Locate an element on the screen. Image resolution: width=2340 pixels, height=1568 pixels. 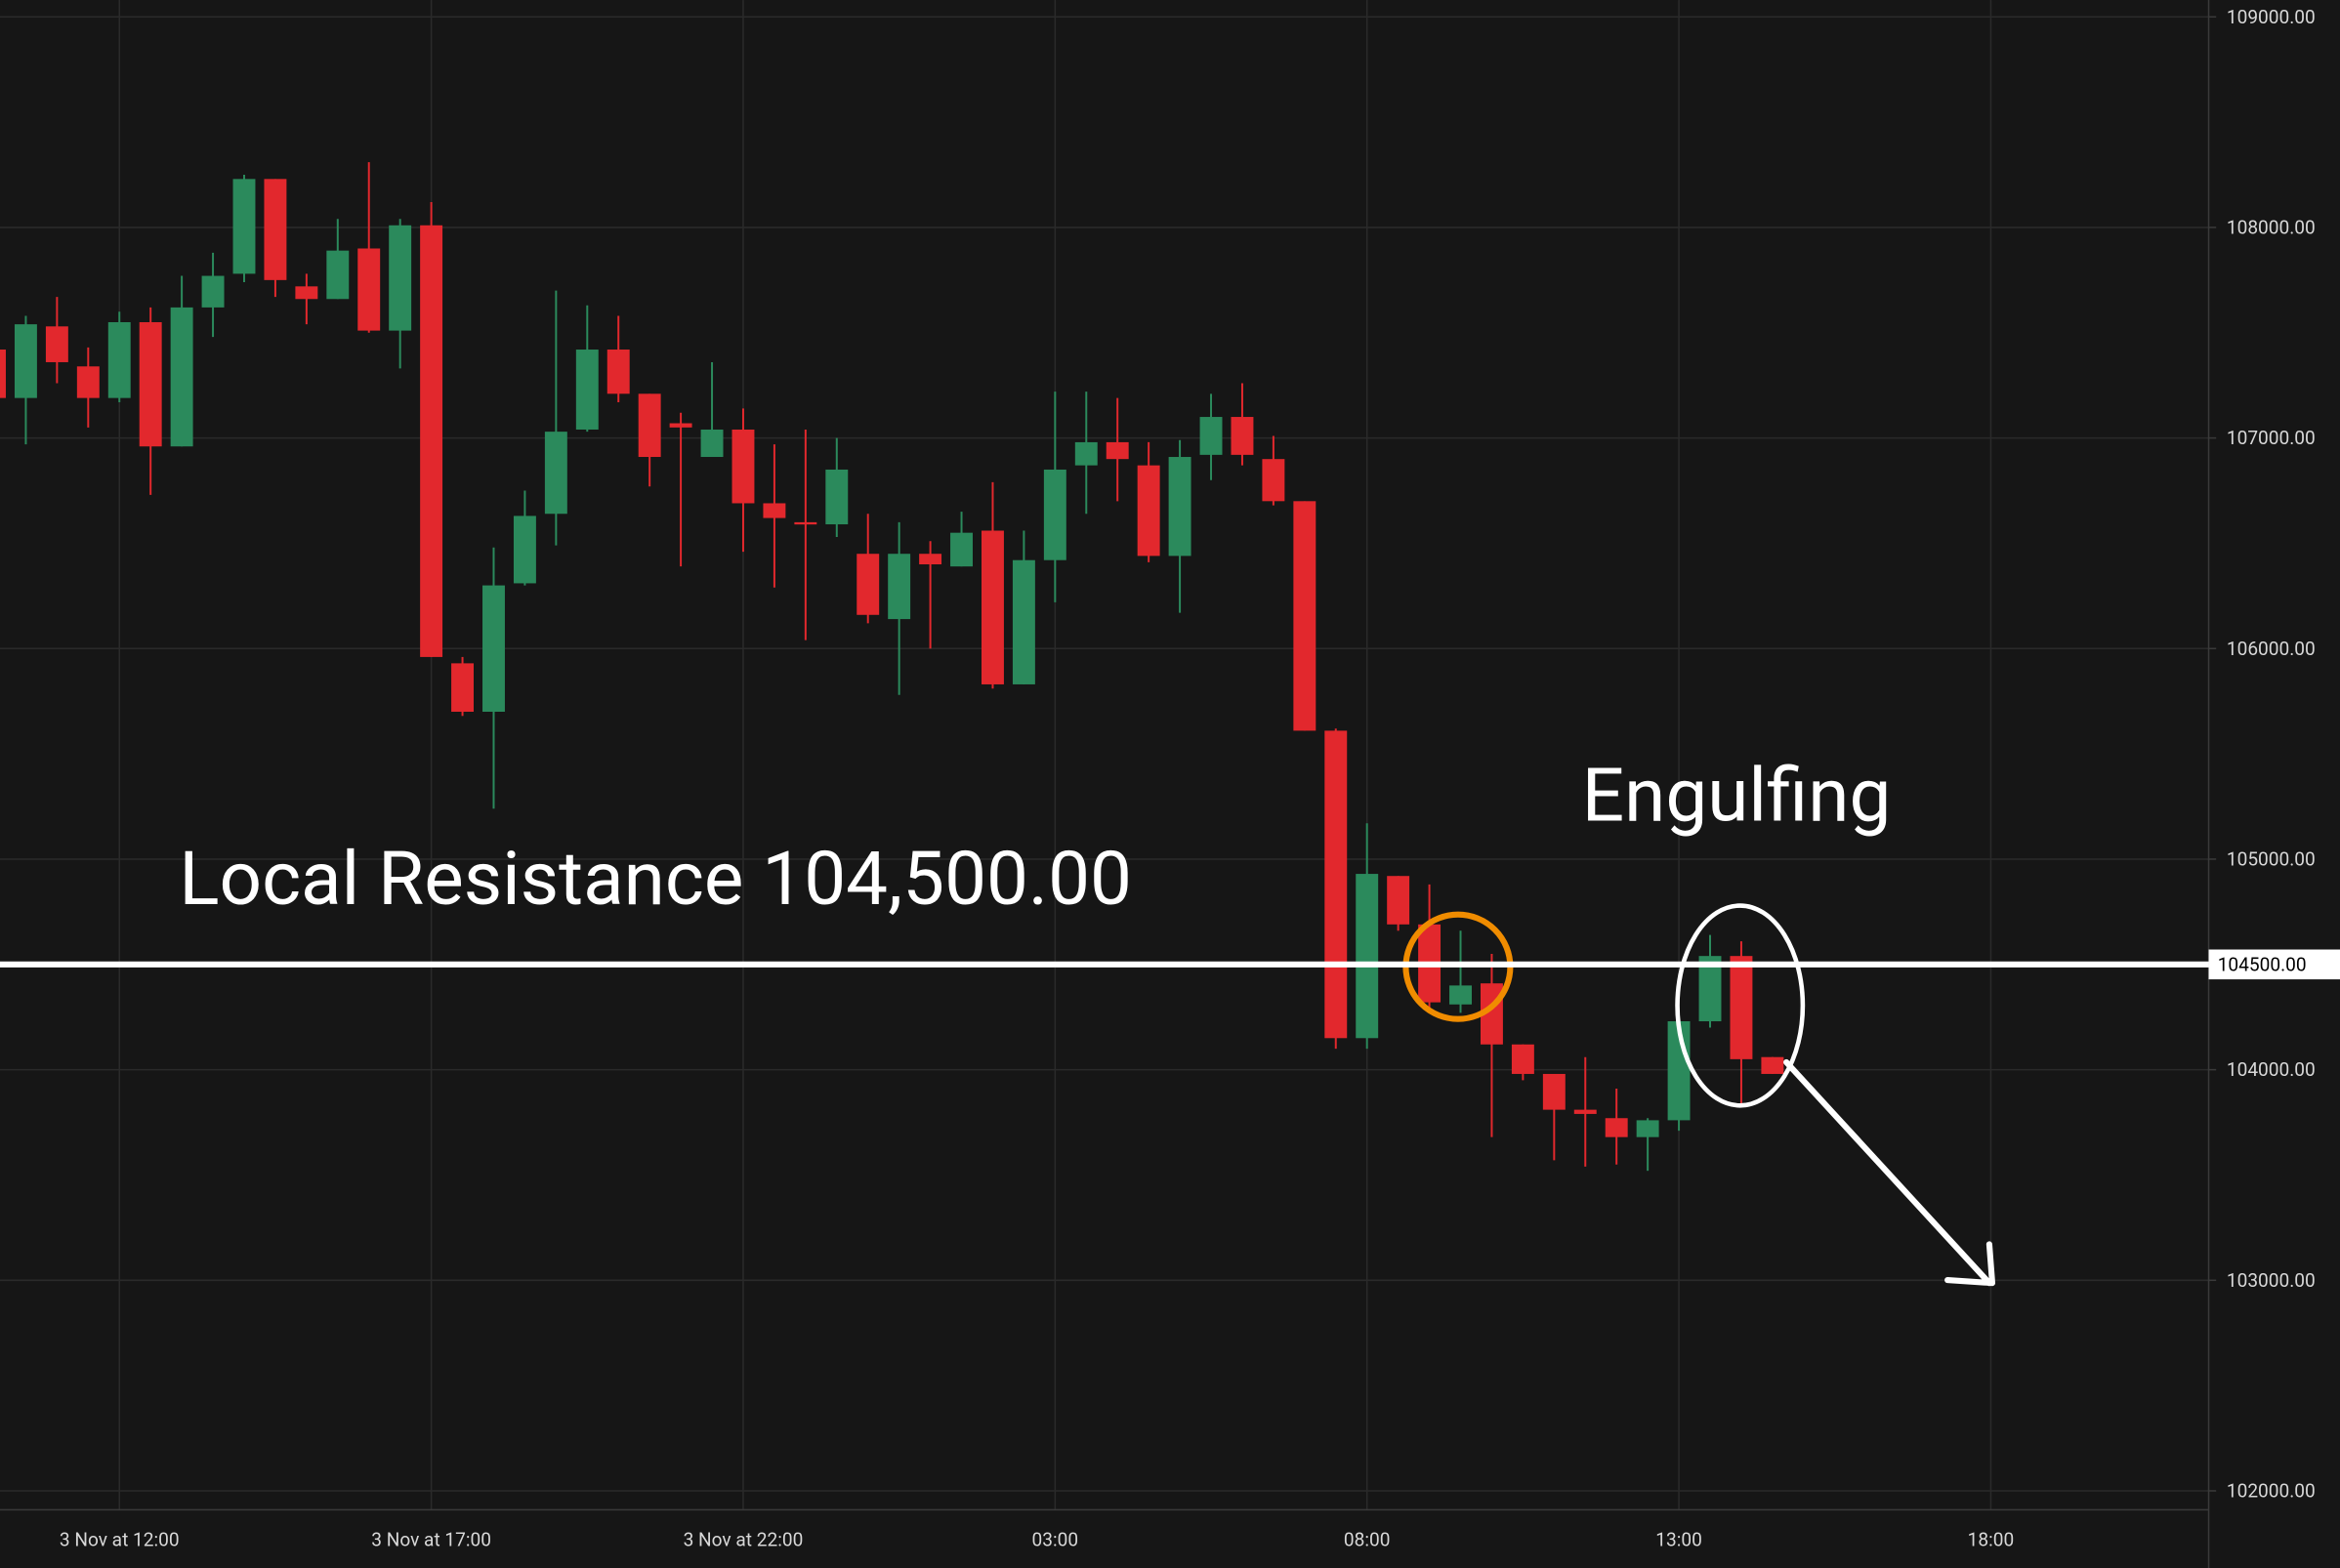
y-tick-label: 105000.00 is located at coordinates (2271, 858).